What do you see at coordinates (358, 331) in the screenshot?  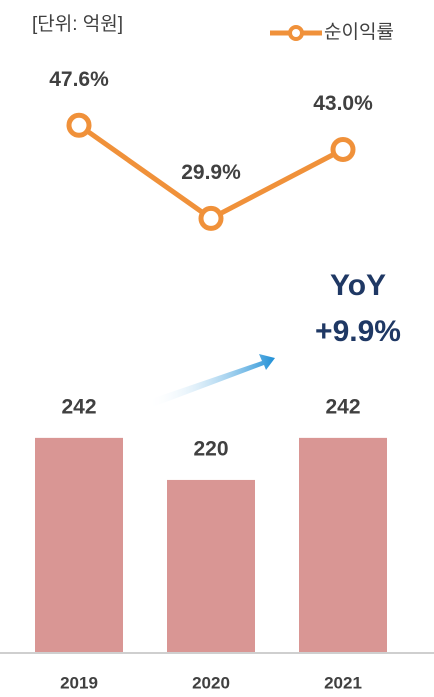 I see `annotation-value: +9.9%` at bounding box center [358, 331].